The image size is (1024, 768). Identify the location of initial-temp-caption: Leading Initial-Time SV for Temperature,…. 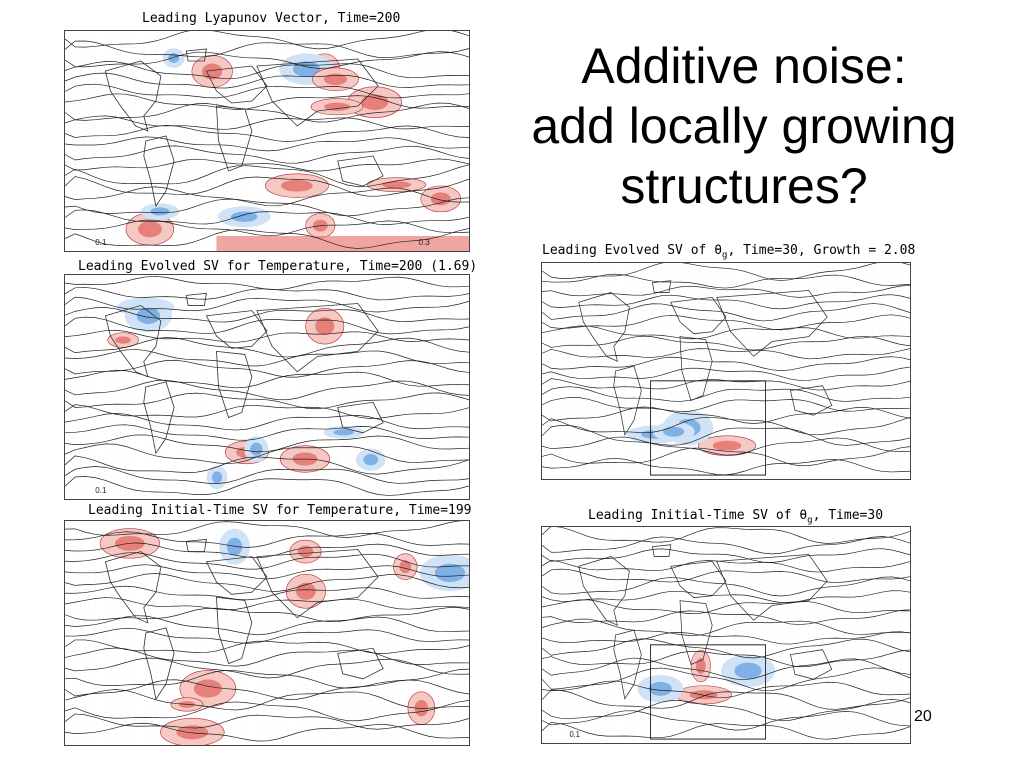
(280, 510).